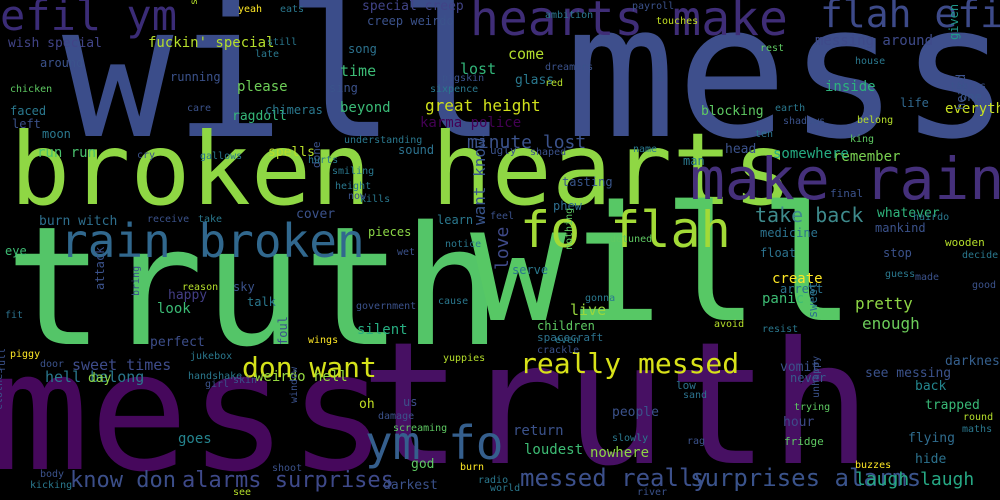 The height and width of the screenshot is (500, 1000). Describe the element at coordinates (914, 103) in the screenshot. I see `word-life: life` at that location.